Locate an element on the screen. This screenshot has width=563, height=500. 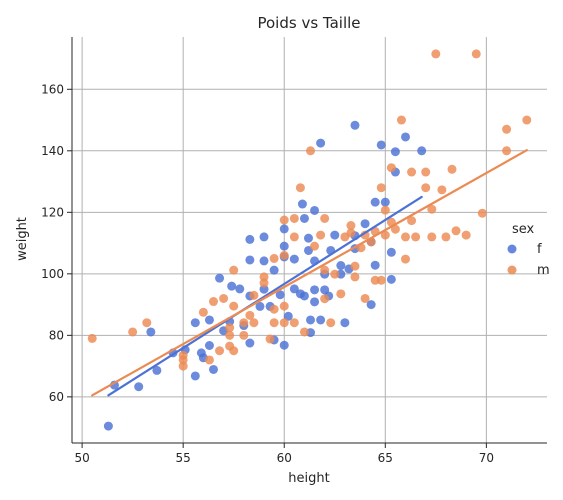
x-tick-label: 65 is located at coordinates (385, 458).